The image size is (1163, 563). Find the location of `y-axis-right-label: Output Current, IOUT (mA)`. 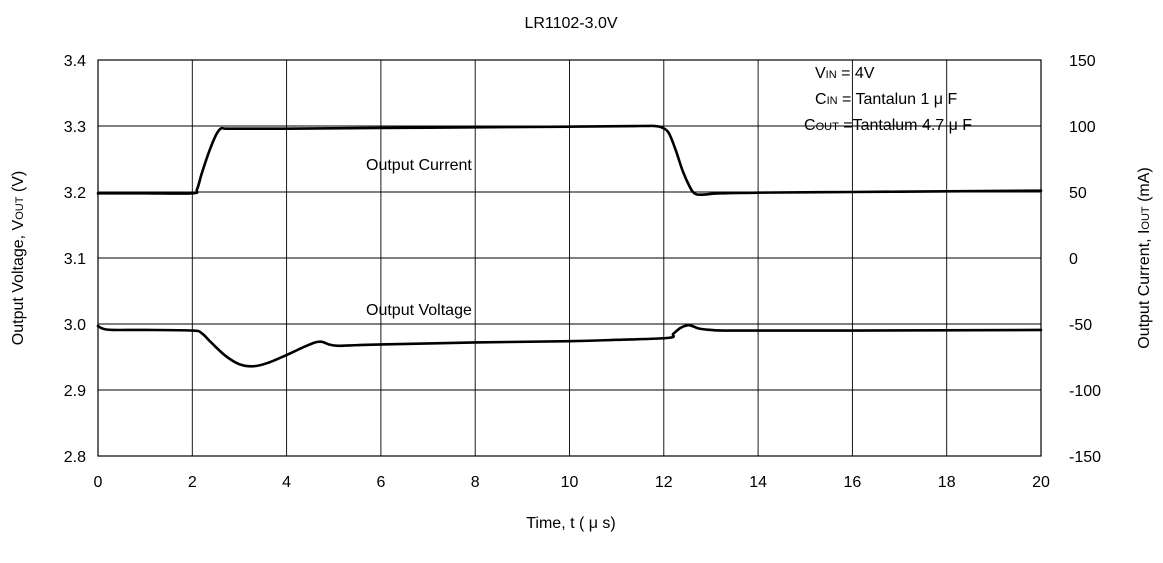

y-axis-right-label: Output Current, IOUT (mA) is located at coordinates (1144, 258).